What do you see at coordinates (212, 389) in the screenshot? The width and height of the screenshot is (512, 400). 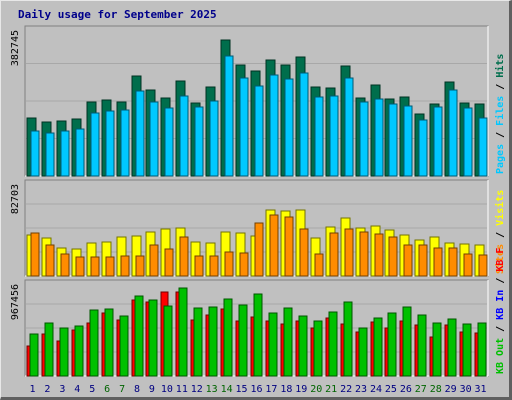 I see `x-tick-day-13: 13` at bounding box center [212, 389].